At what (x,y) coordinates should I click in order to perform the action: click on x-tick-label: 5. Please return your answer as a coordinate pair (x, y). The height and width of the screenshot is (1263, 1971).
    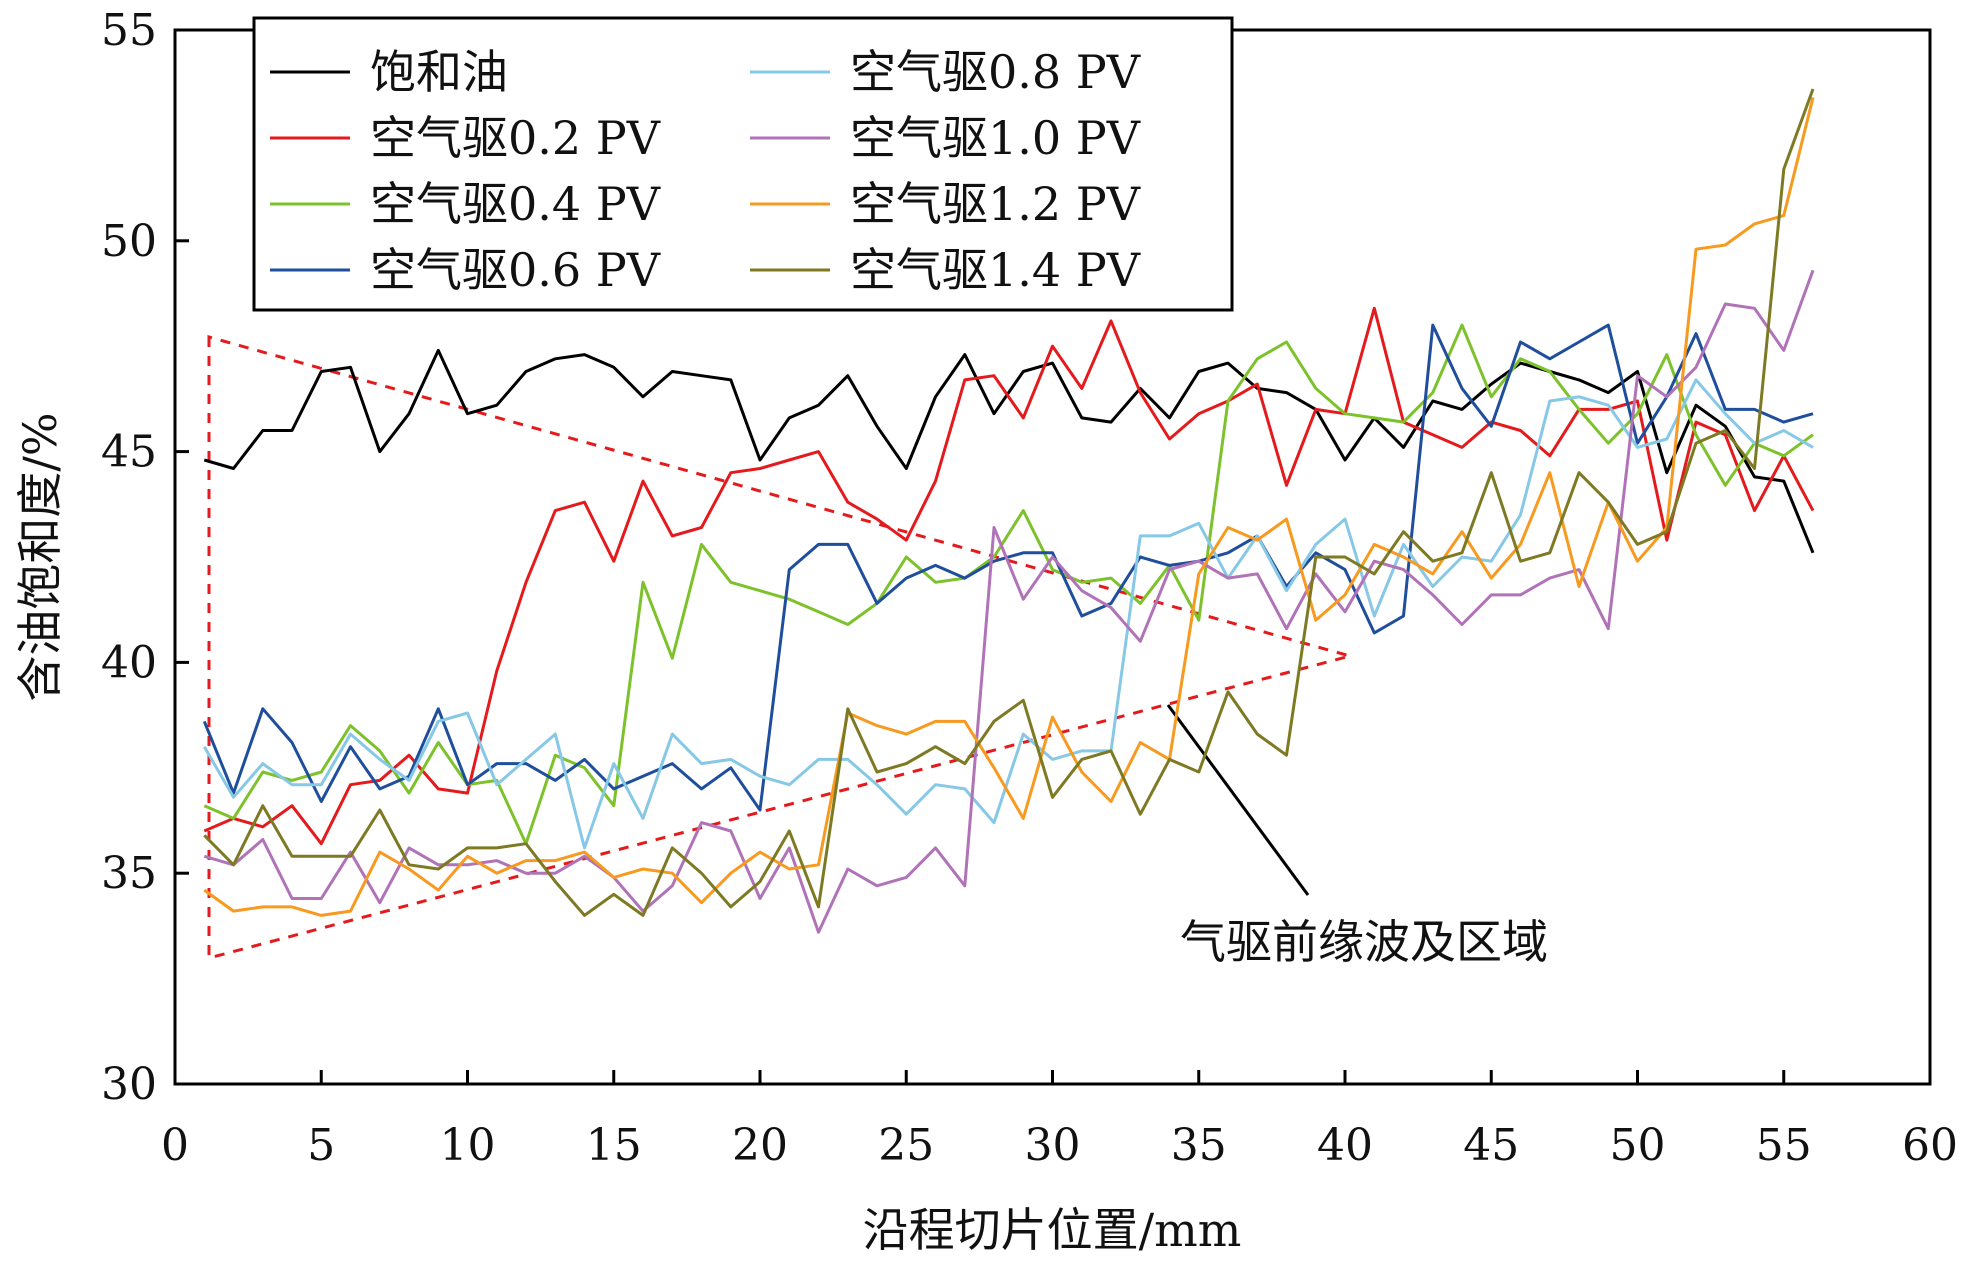
    Looking at the image, I should click on (321, 1145).